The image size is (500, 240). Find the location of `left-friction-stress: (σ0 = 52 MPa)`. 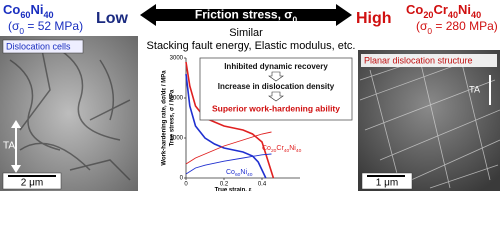

left-friction-stress: (σ0 = 52 MPa) is located at coordinates (45, 27).